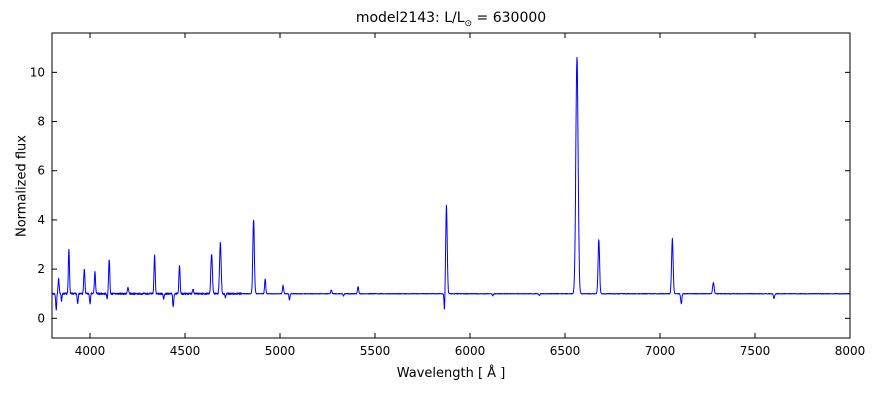  Describe the element at coordinates (565, 351) in the screenshot. I see `x-tick-label: 6500` at that location.